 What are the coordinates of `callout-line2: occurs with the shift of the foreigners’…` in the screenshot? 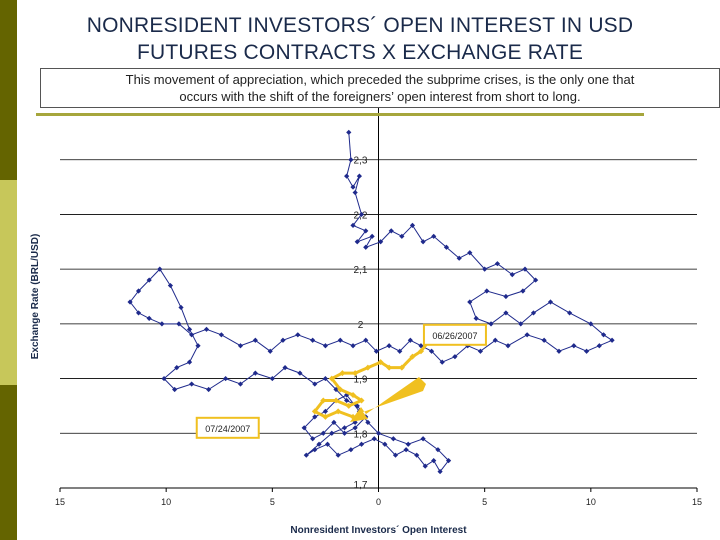 It's located at (380, 96).